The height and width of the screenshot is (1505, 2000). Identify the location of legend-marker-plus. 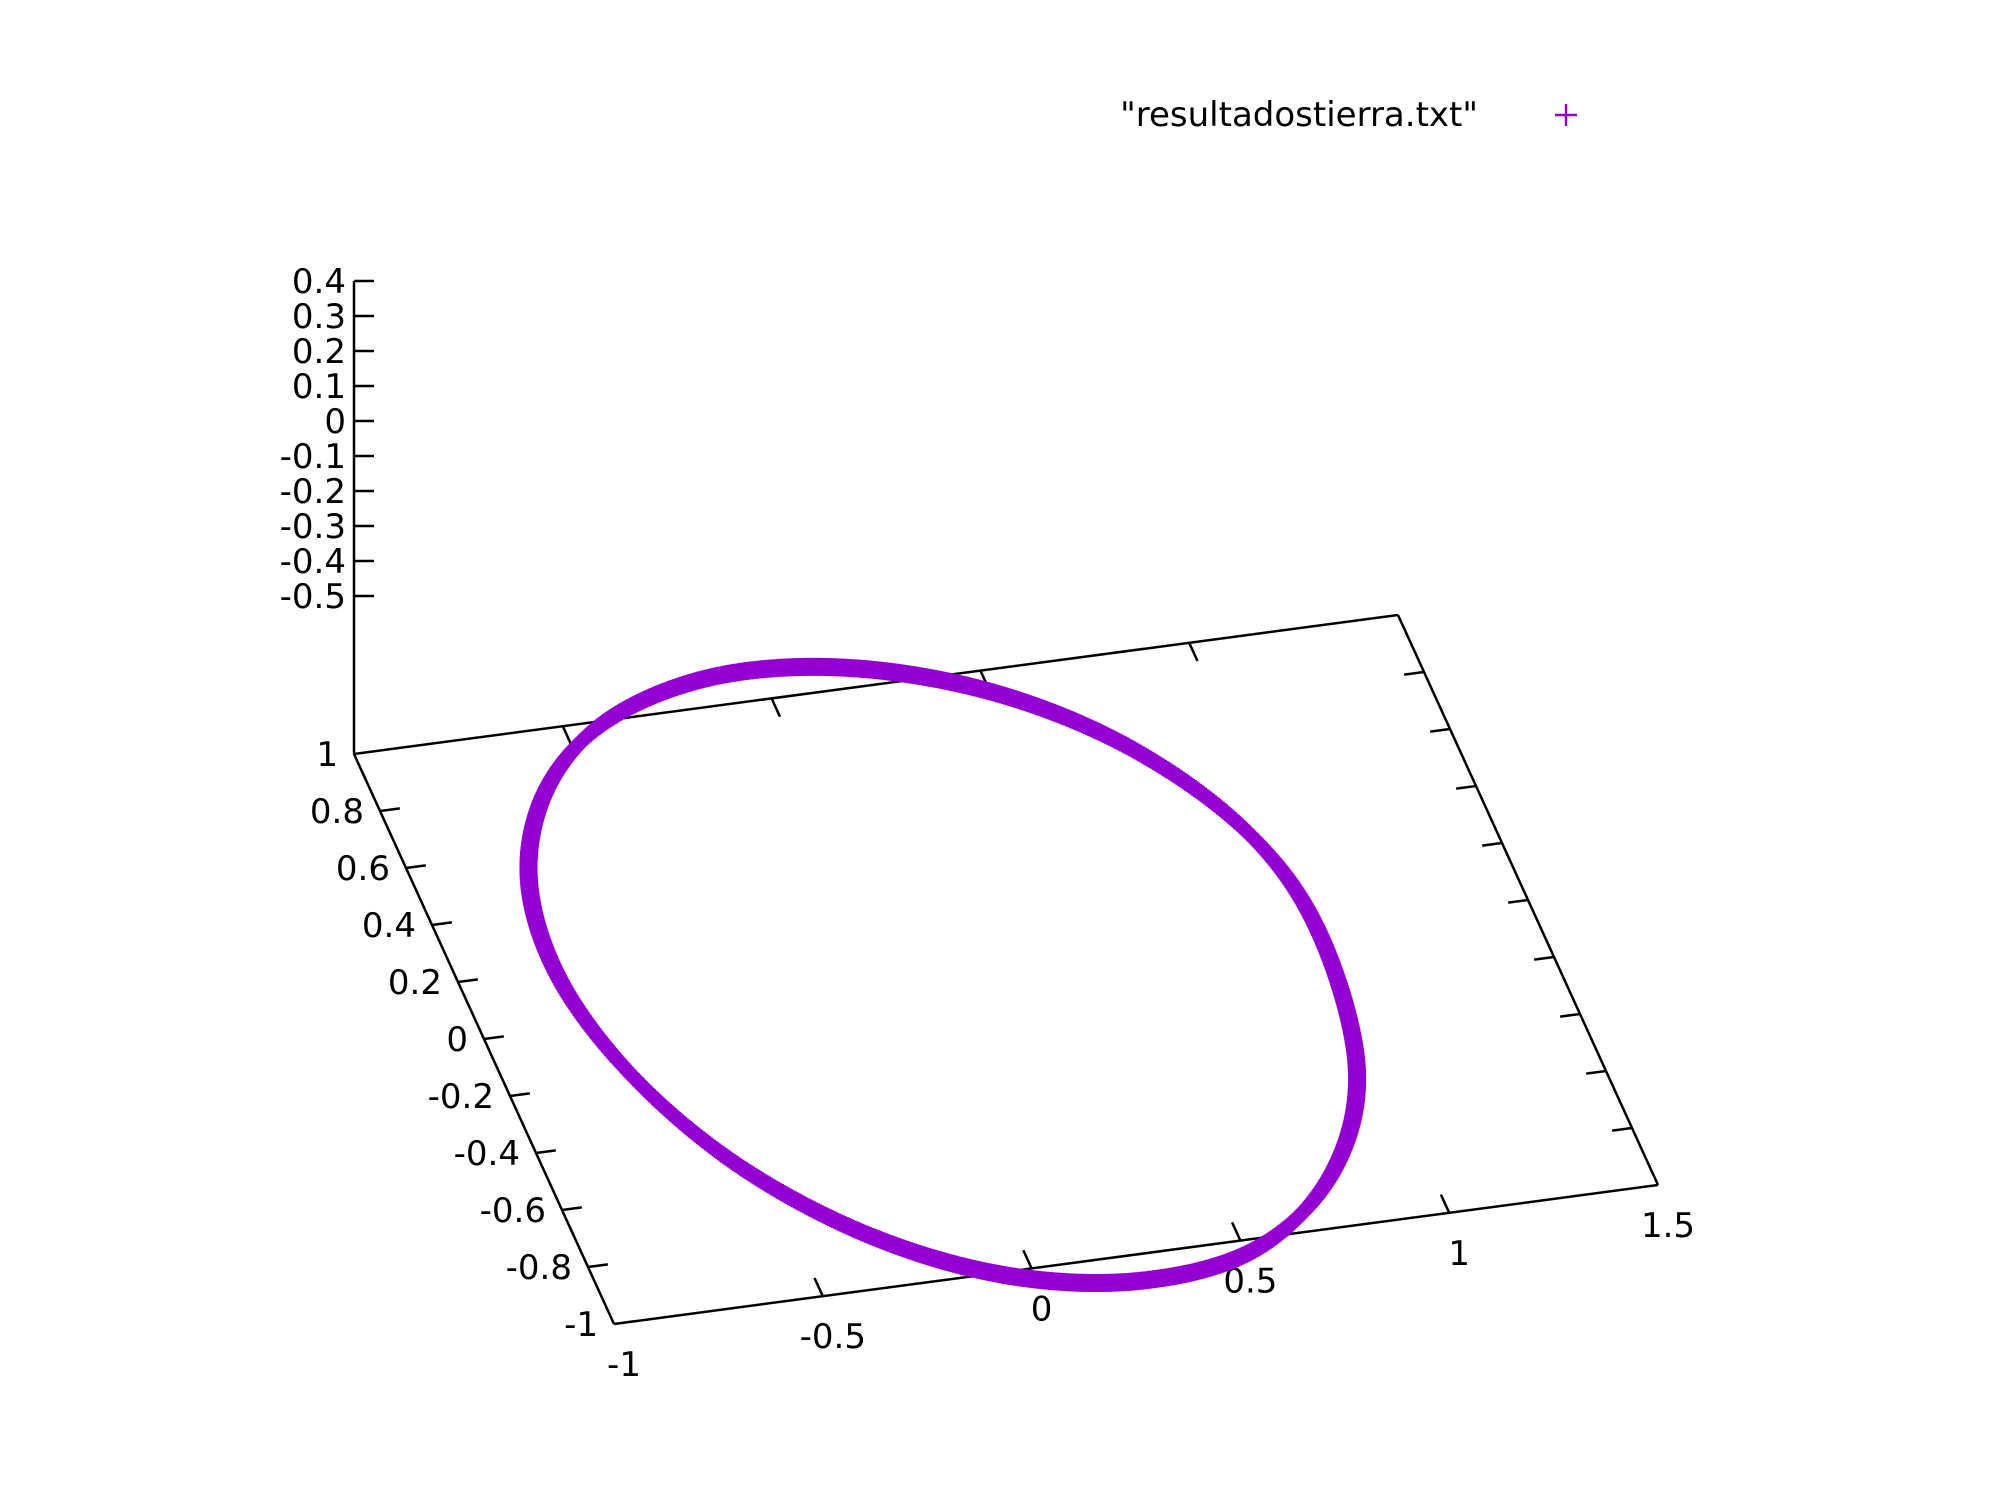
(1566, 115).